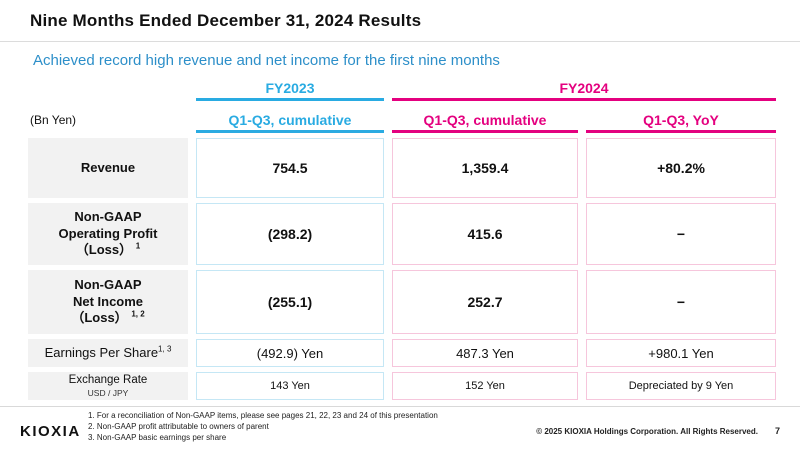 The image size is (800, 450). What do you see at coordinates (681, 302) in the screenshot?
I see `cell-net-income-yoy: −` at bounding box center [681, 302].